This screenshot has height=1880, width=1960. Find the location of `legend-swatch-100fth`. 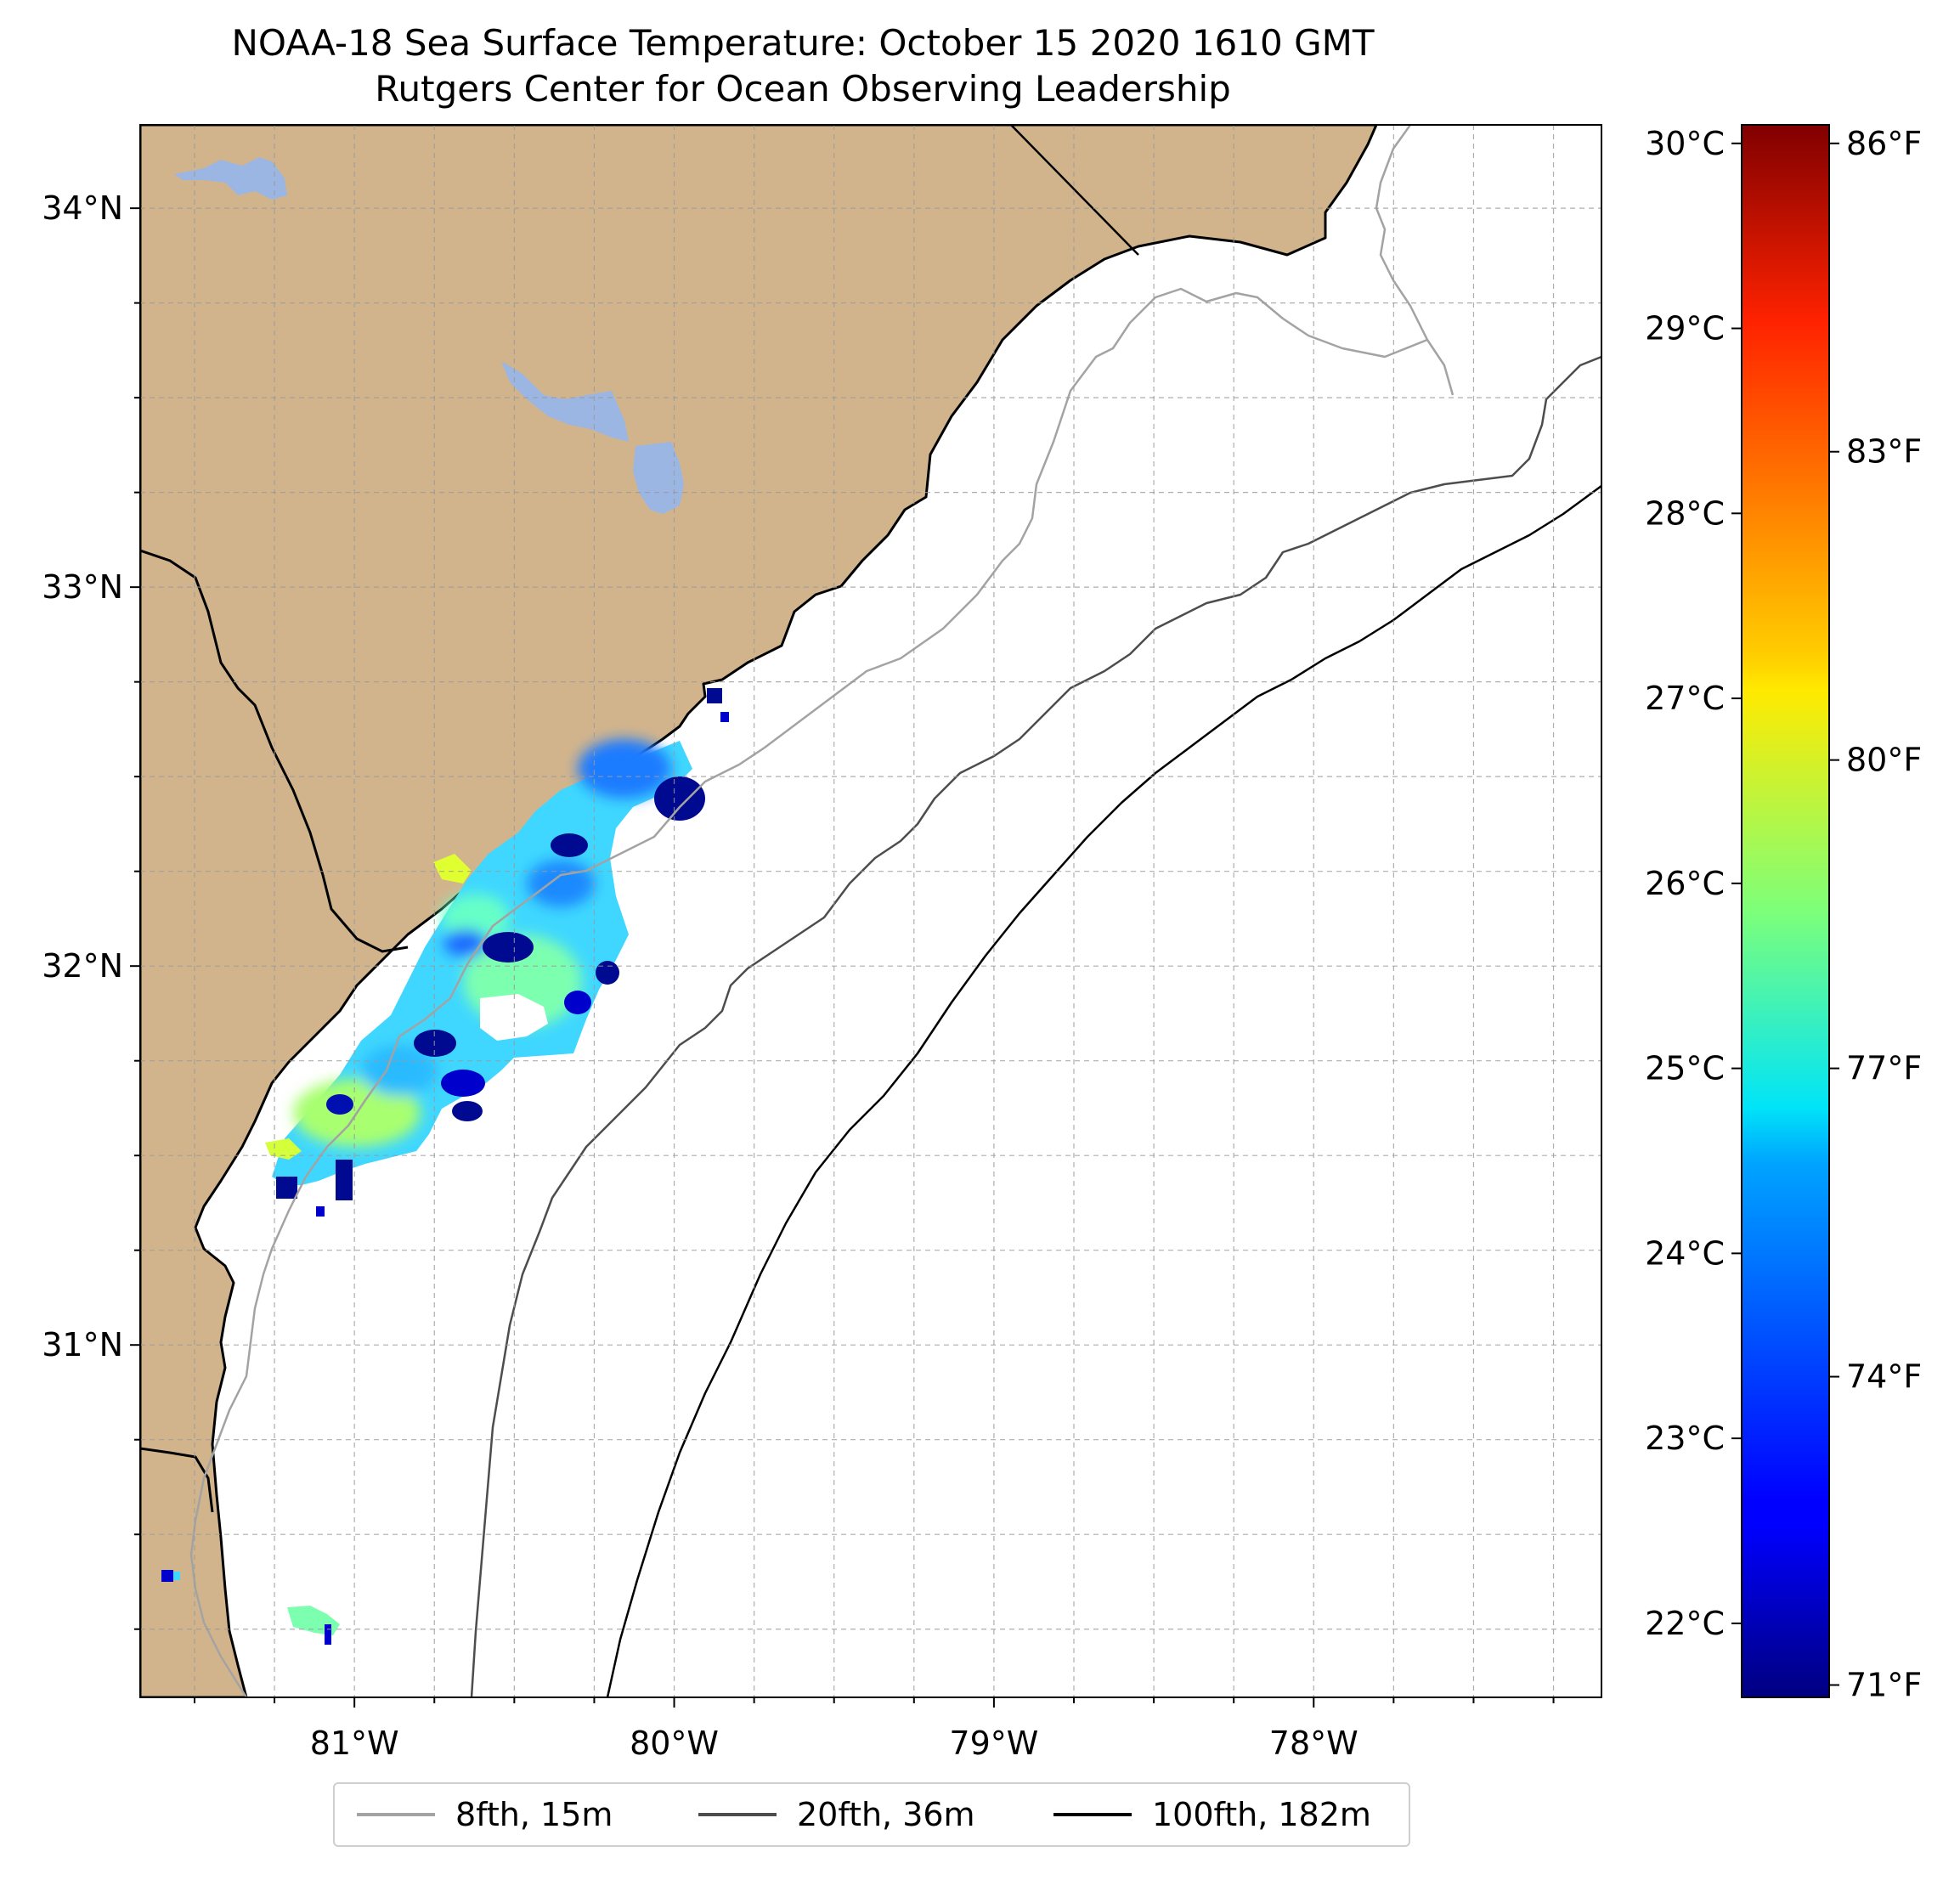

legend-swatch-100fth is located at coordinates (1092, 1815).